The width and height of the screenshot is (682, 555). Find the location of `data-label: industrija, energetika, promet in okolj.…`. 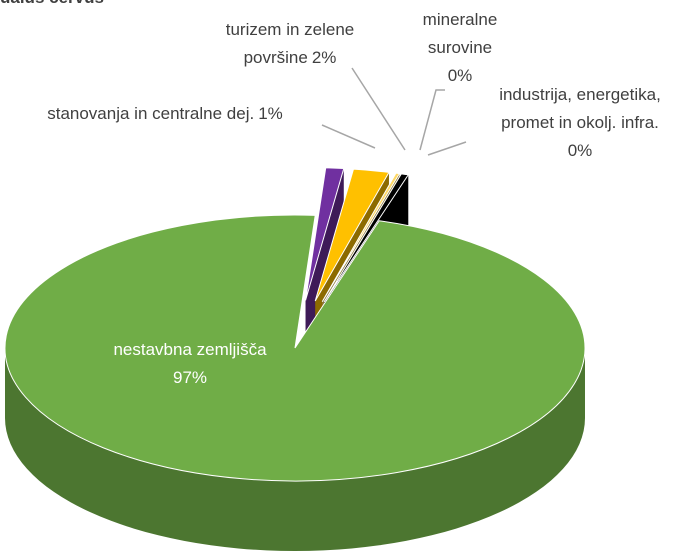

data-label: industrija, energetika, promet in okolj.… is located at coordinates (580, 123).